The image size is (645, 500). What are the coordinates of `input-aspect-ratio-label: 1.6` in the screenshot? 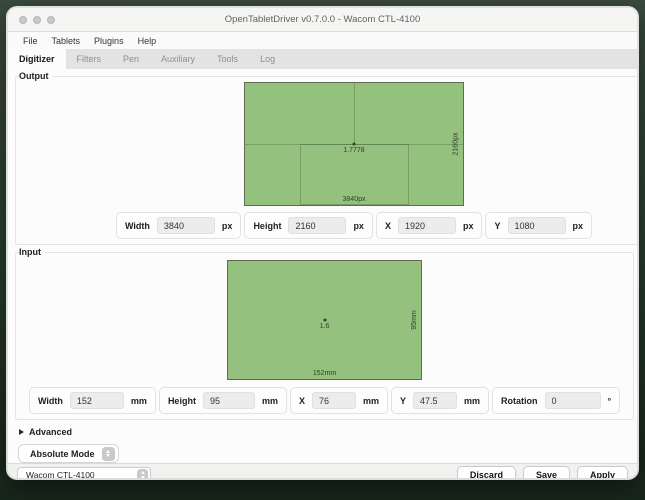 It's located at (324, 326).